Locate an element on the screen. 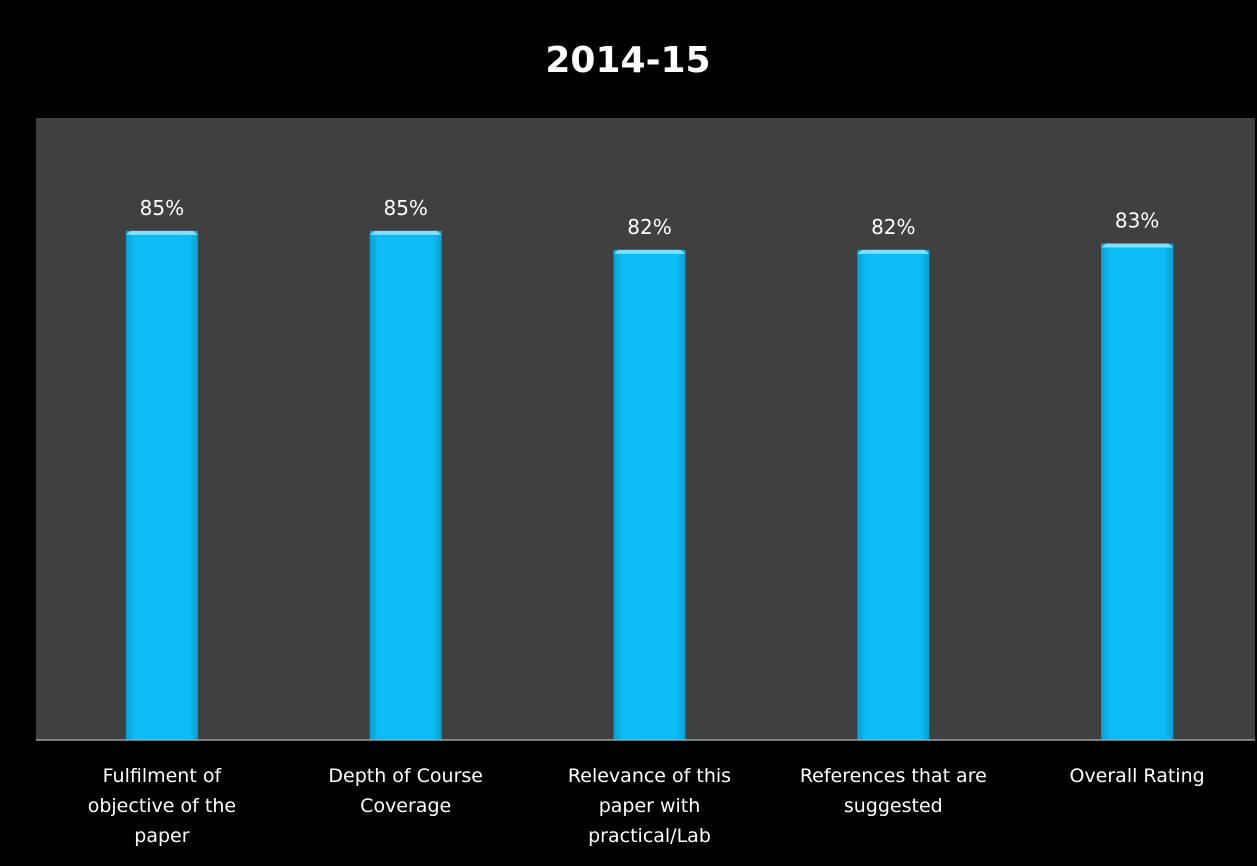  category-label-line: paper is located at coordinates (161, 836).